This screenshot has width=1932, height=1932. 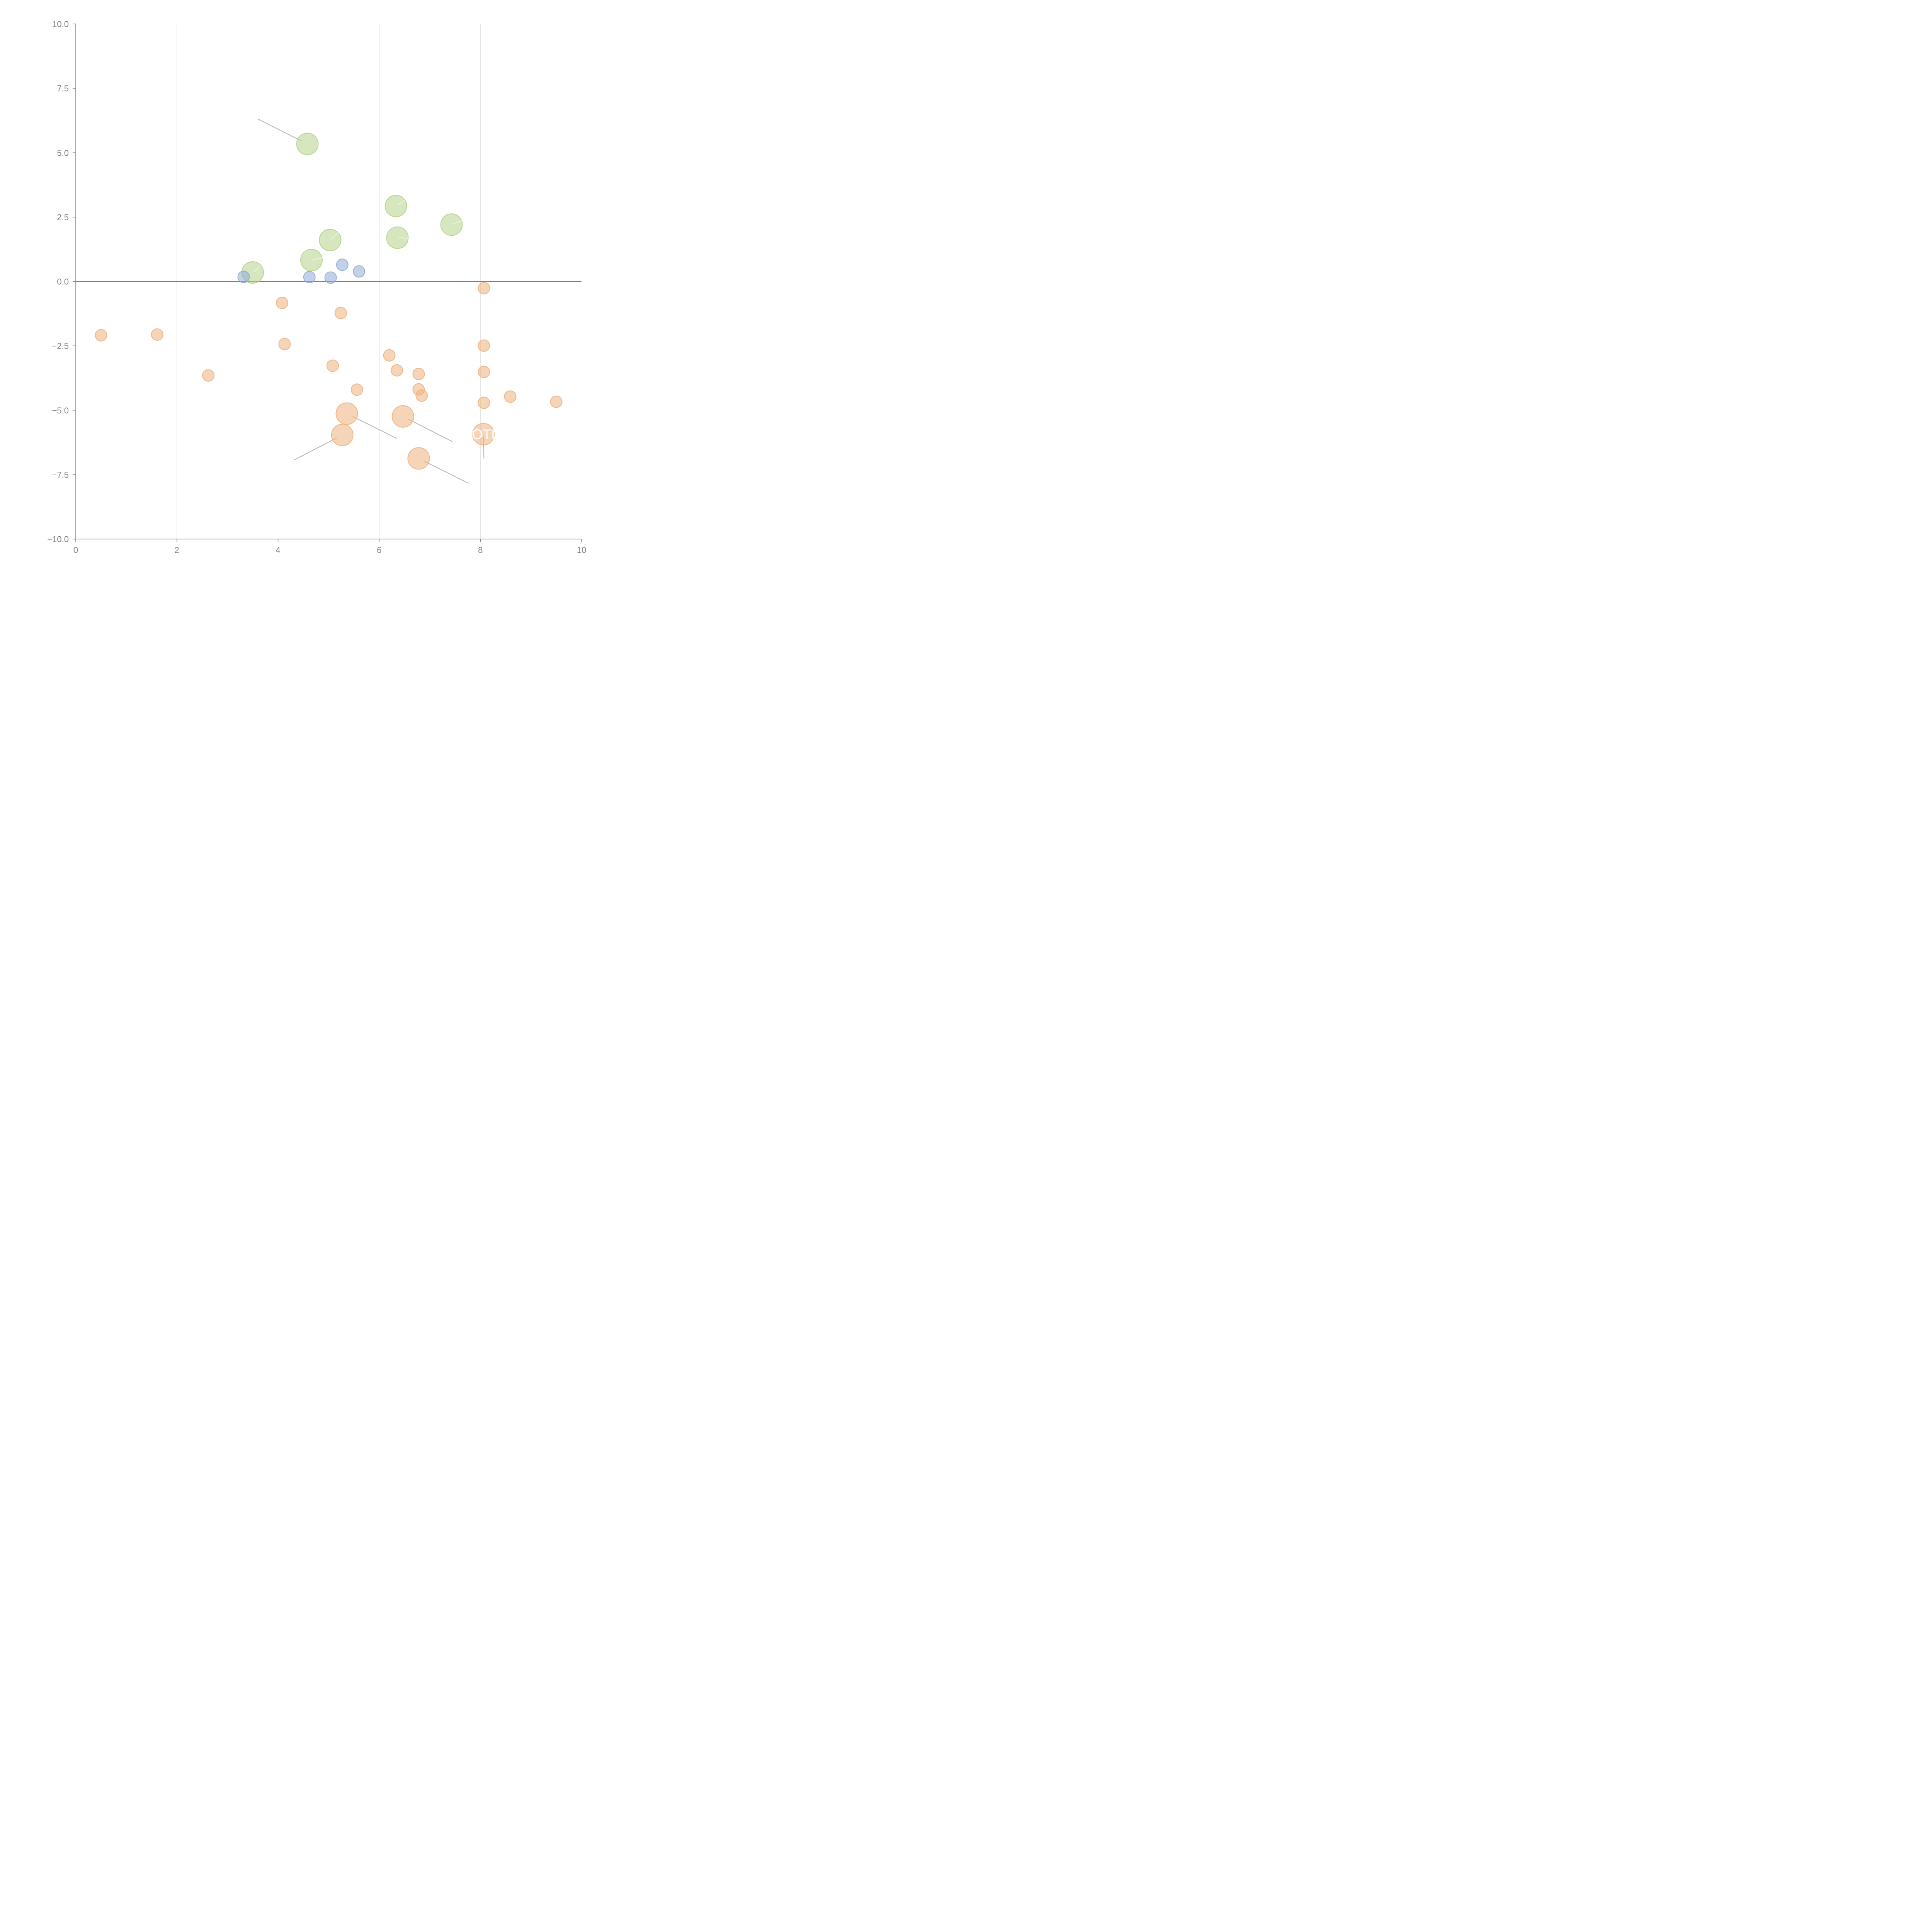 I want to click on x-tick-label: 0, so click(x=75, y=550).